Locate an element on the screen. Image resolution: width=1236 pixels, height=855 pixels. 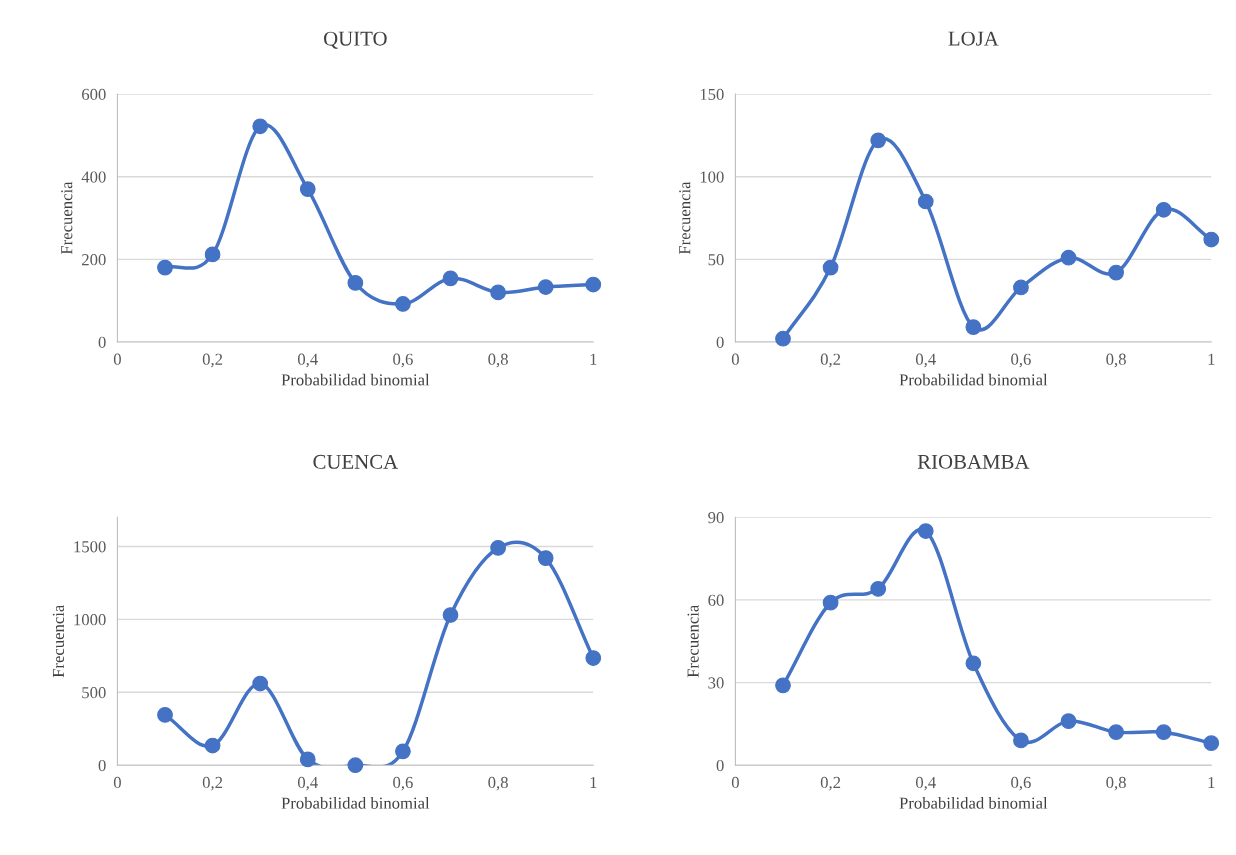
y-tick-label: 90 is located at coordinates (716, 517).